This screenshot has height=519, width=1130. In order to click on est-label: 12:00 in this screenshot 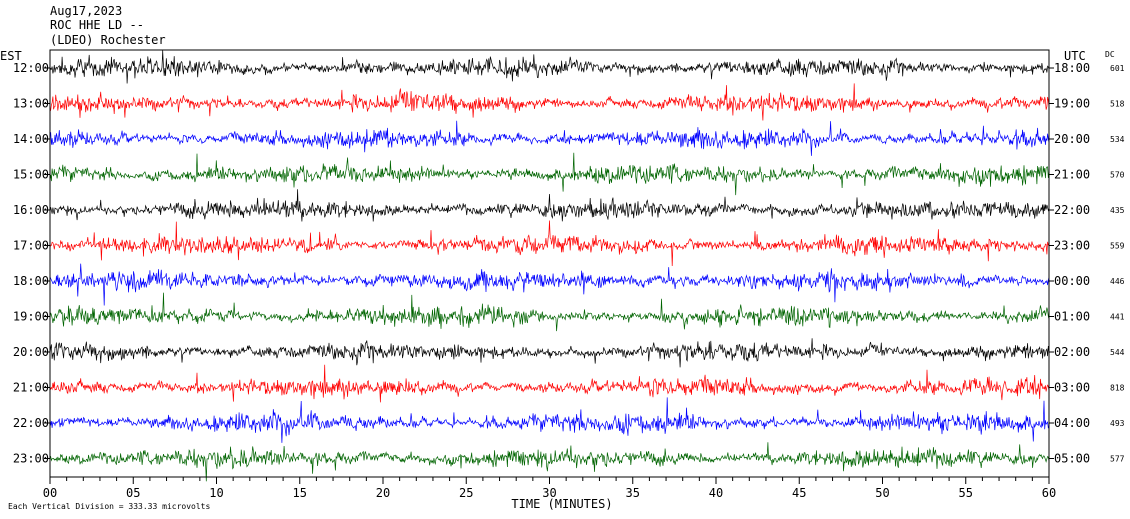, I will do `click(31, 68)`.